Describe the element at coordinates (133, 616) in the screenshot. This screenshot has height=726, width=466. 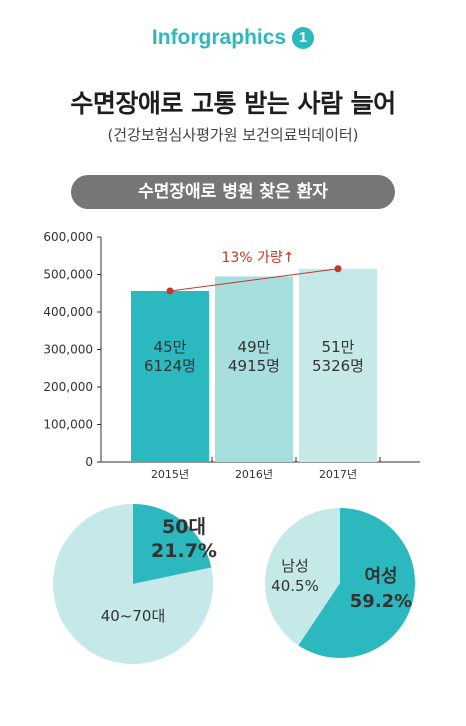
I see `age-pie-slice-label: 40~70대` at that location.